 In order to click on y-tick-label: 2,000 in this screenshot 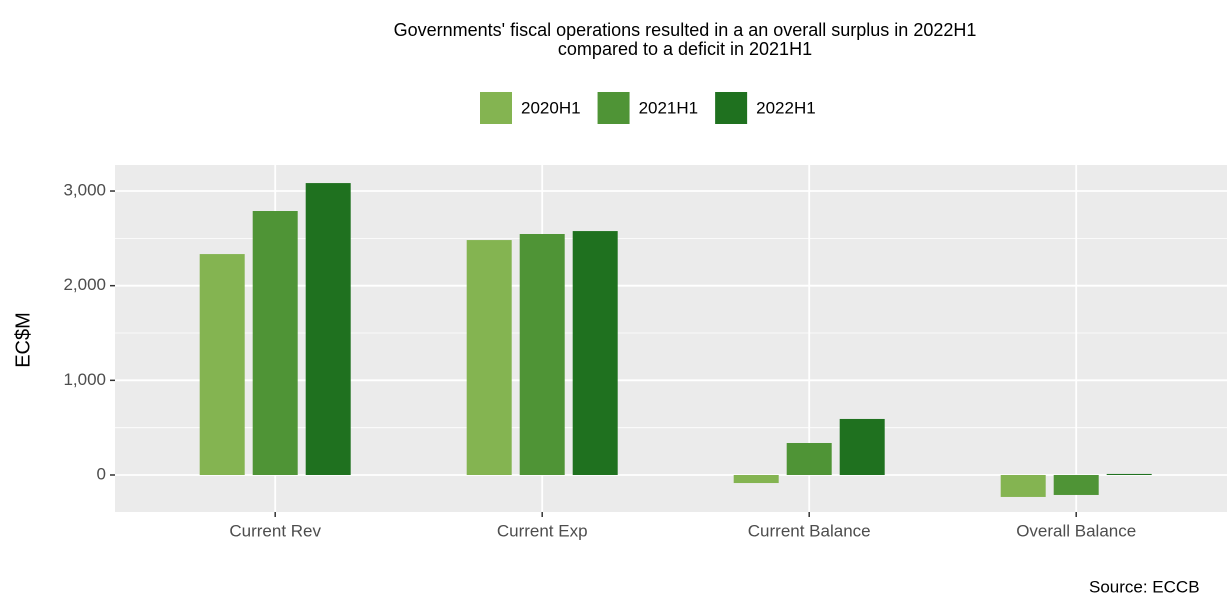, I will do `click(84, 284)`.